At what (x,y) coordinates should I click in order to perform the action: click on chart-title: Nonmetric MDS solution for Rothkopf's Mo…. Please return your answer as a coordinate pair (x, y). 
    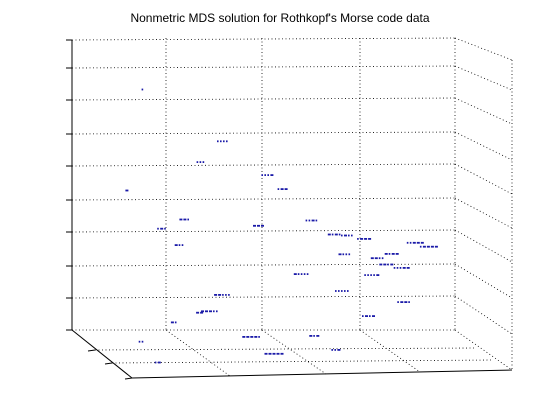
    Looking at the image, I should click on (279, 18).